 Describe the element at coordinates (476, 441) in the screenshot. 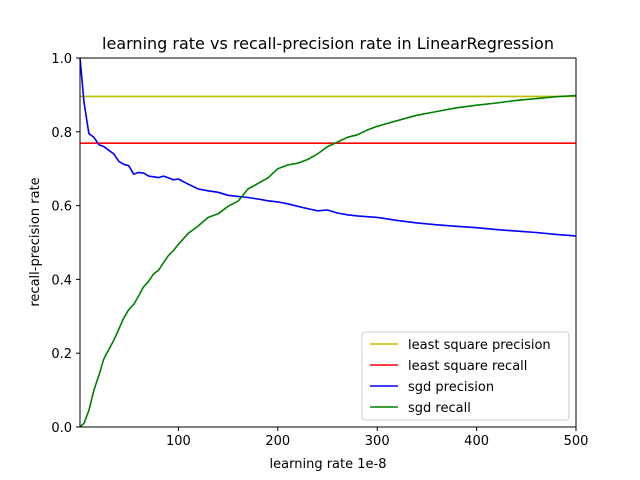

I see `x-tick-label: 400` at that location.